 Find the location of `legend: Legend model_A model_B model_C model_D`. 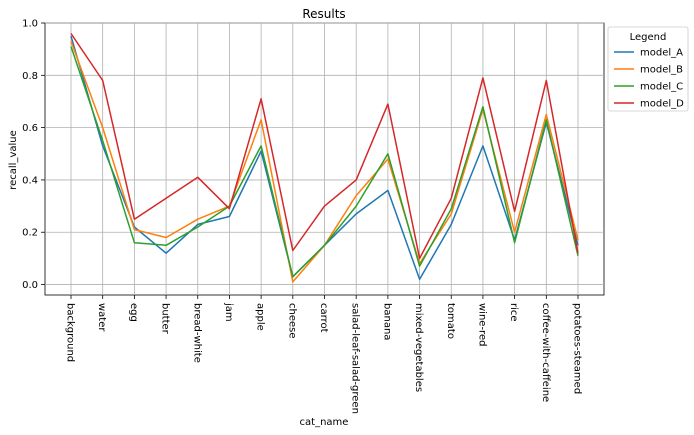

legend: Legend model_A model_B model_C model_D is located at coordinates (648, 69).